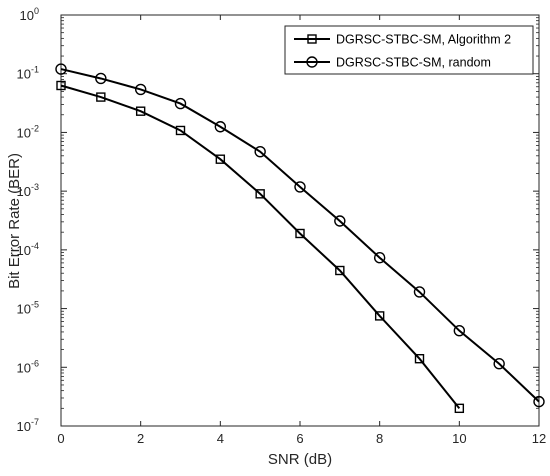 This screenshot has height=476, width=550. Describe the element at coordinates (28, 308) in the screenshot. I see `y-tick-label: 10⁻⁵` at that location.